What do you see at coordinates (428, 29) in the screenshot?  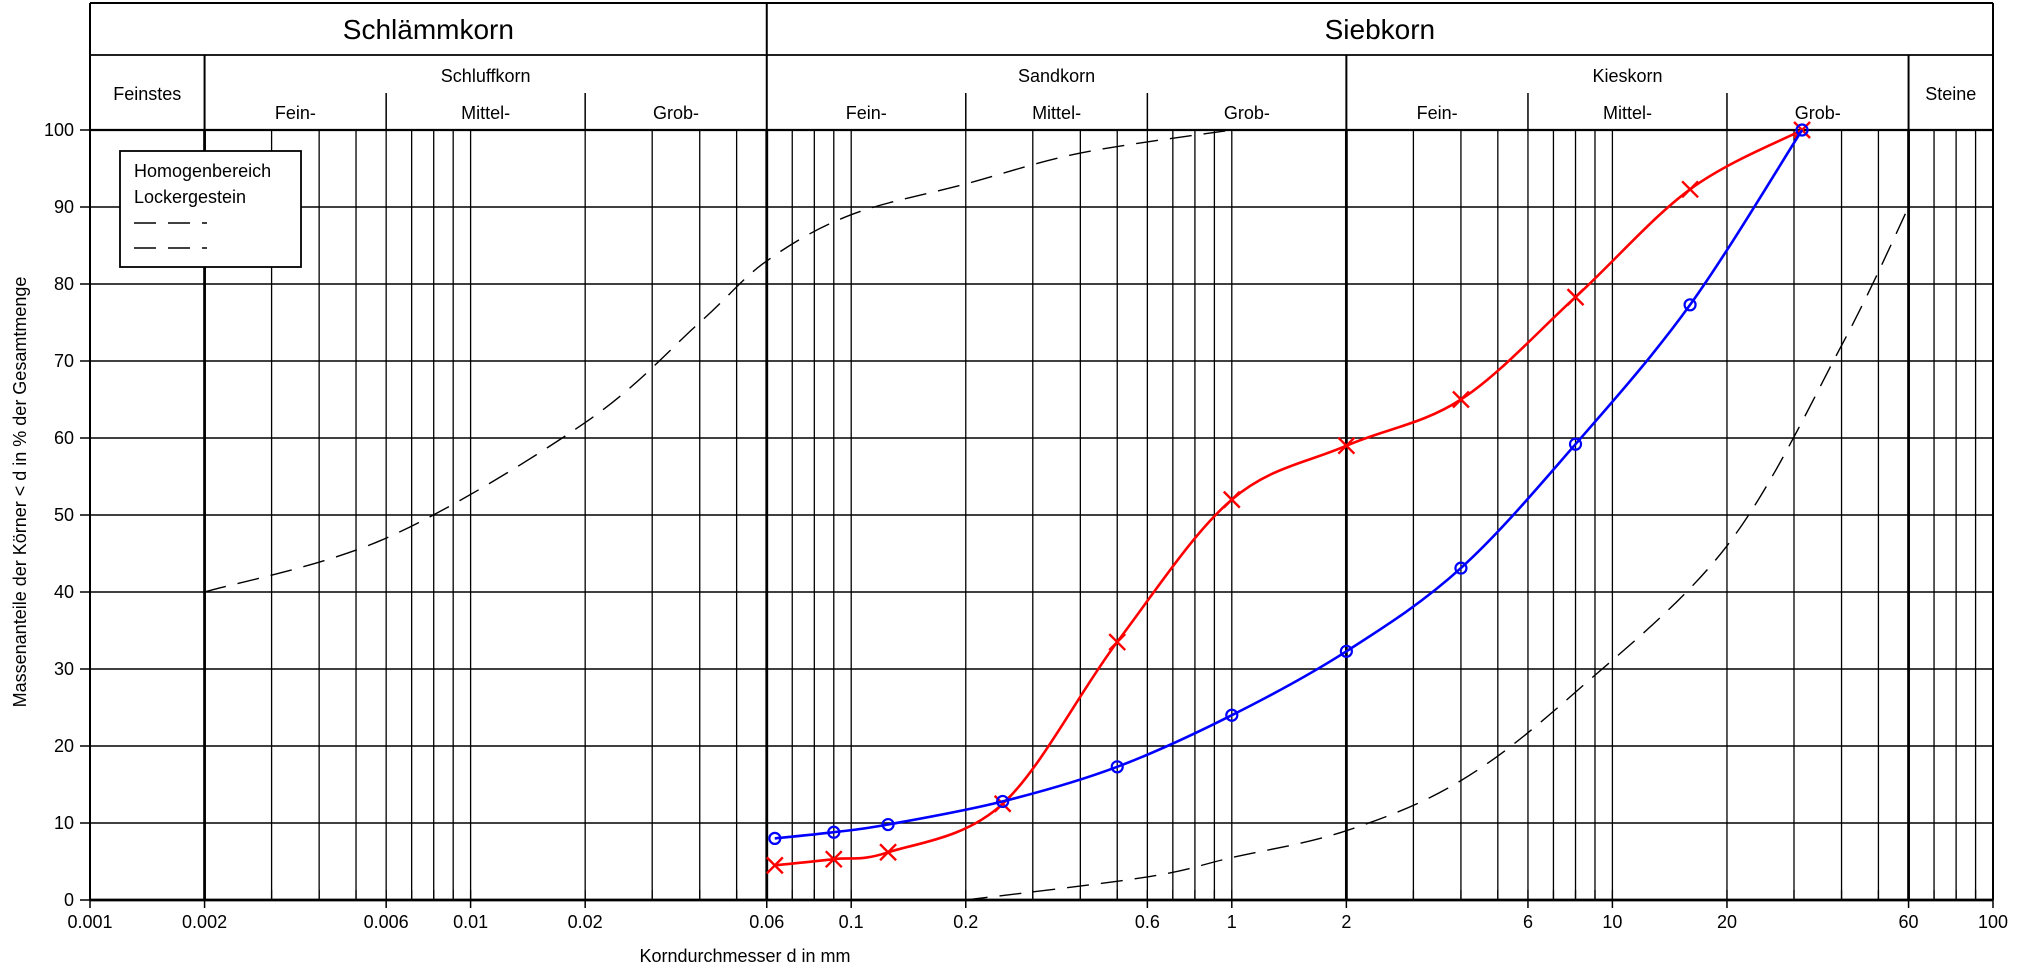 I see `group-label: Schlämmkorn` at bounding box center [428, 29].